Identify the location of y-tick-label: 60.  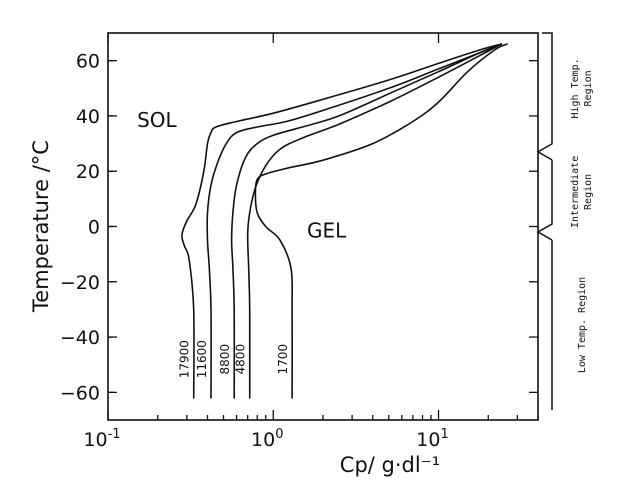
(88, 62).